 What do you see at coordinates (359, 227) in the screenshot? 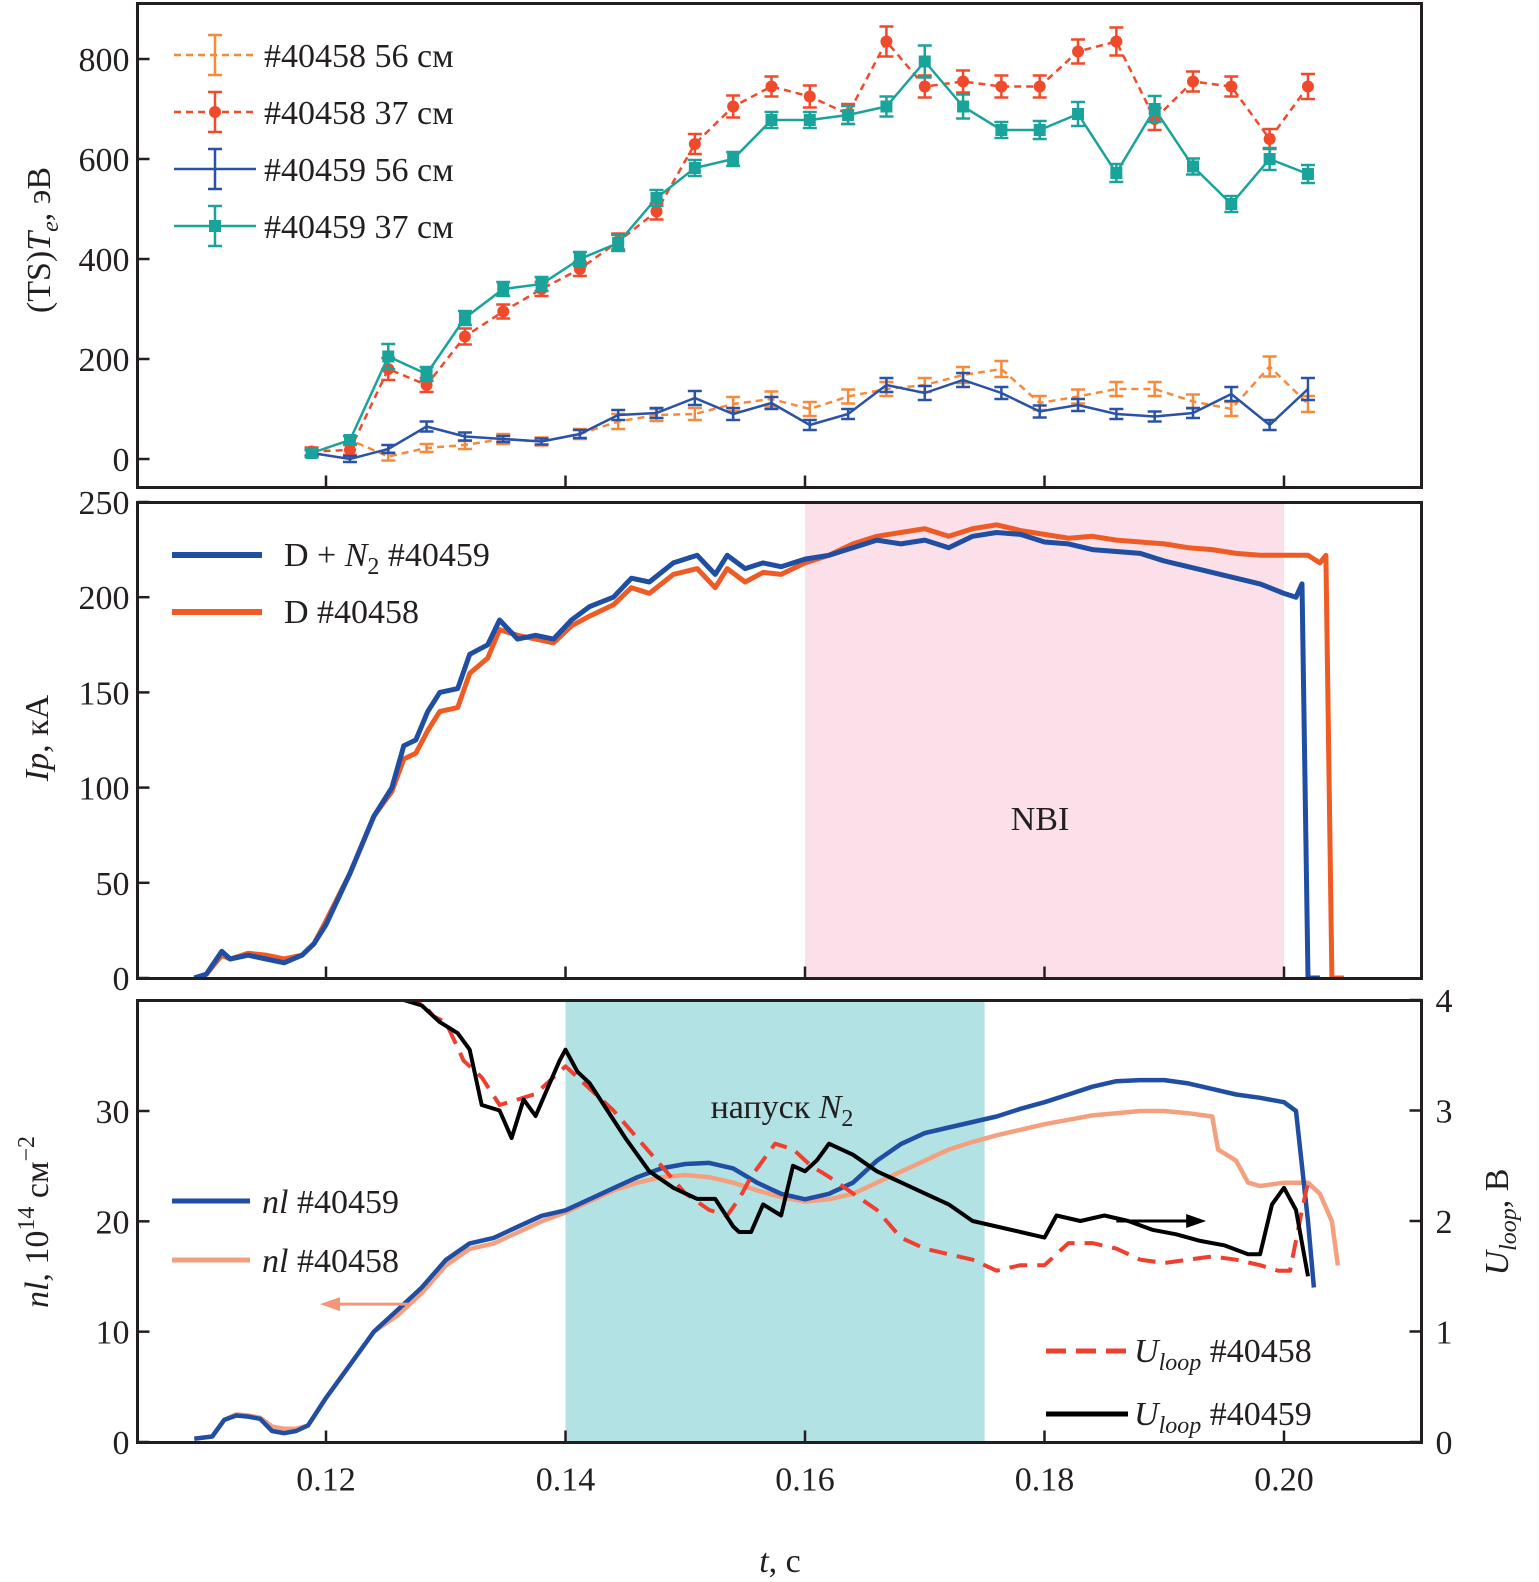
I see `legend-label: #40459 37 см` at bounding box center [359, 227].